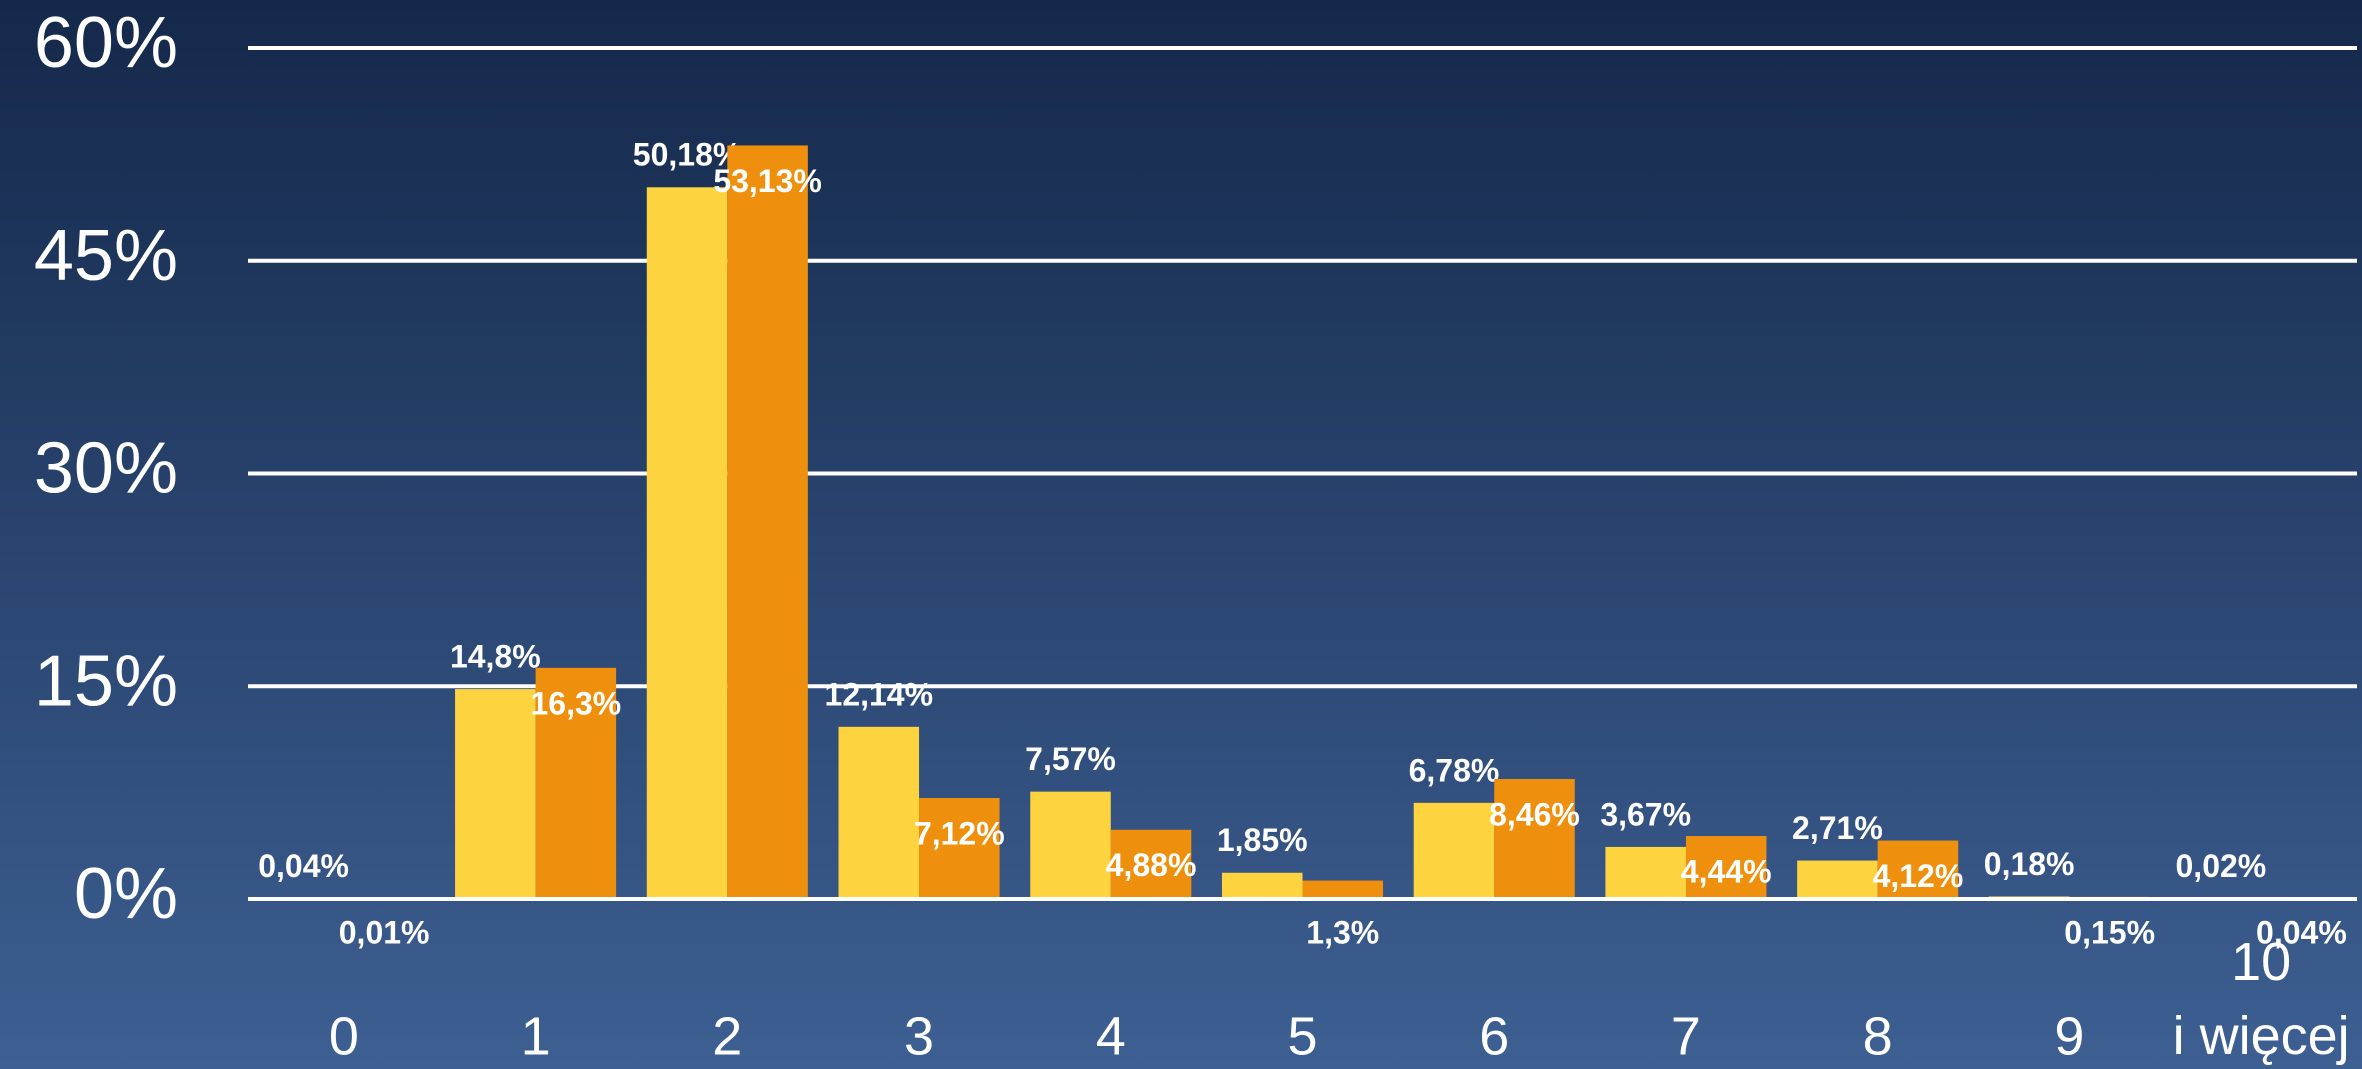 Image resolution: width=2362 pixels, height=1069 pixels. I want to click on y-tick-label: 30%, so click(106, 469).